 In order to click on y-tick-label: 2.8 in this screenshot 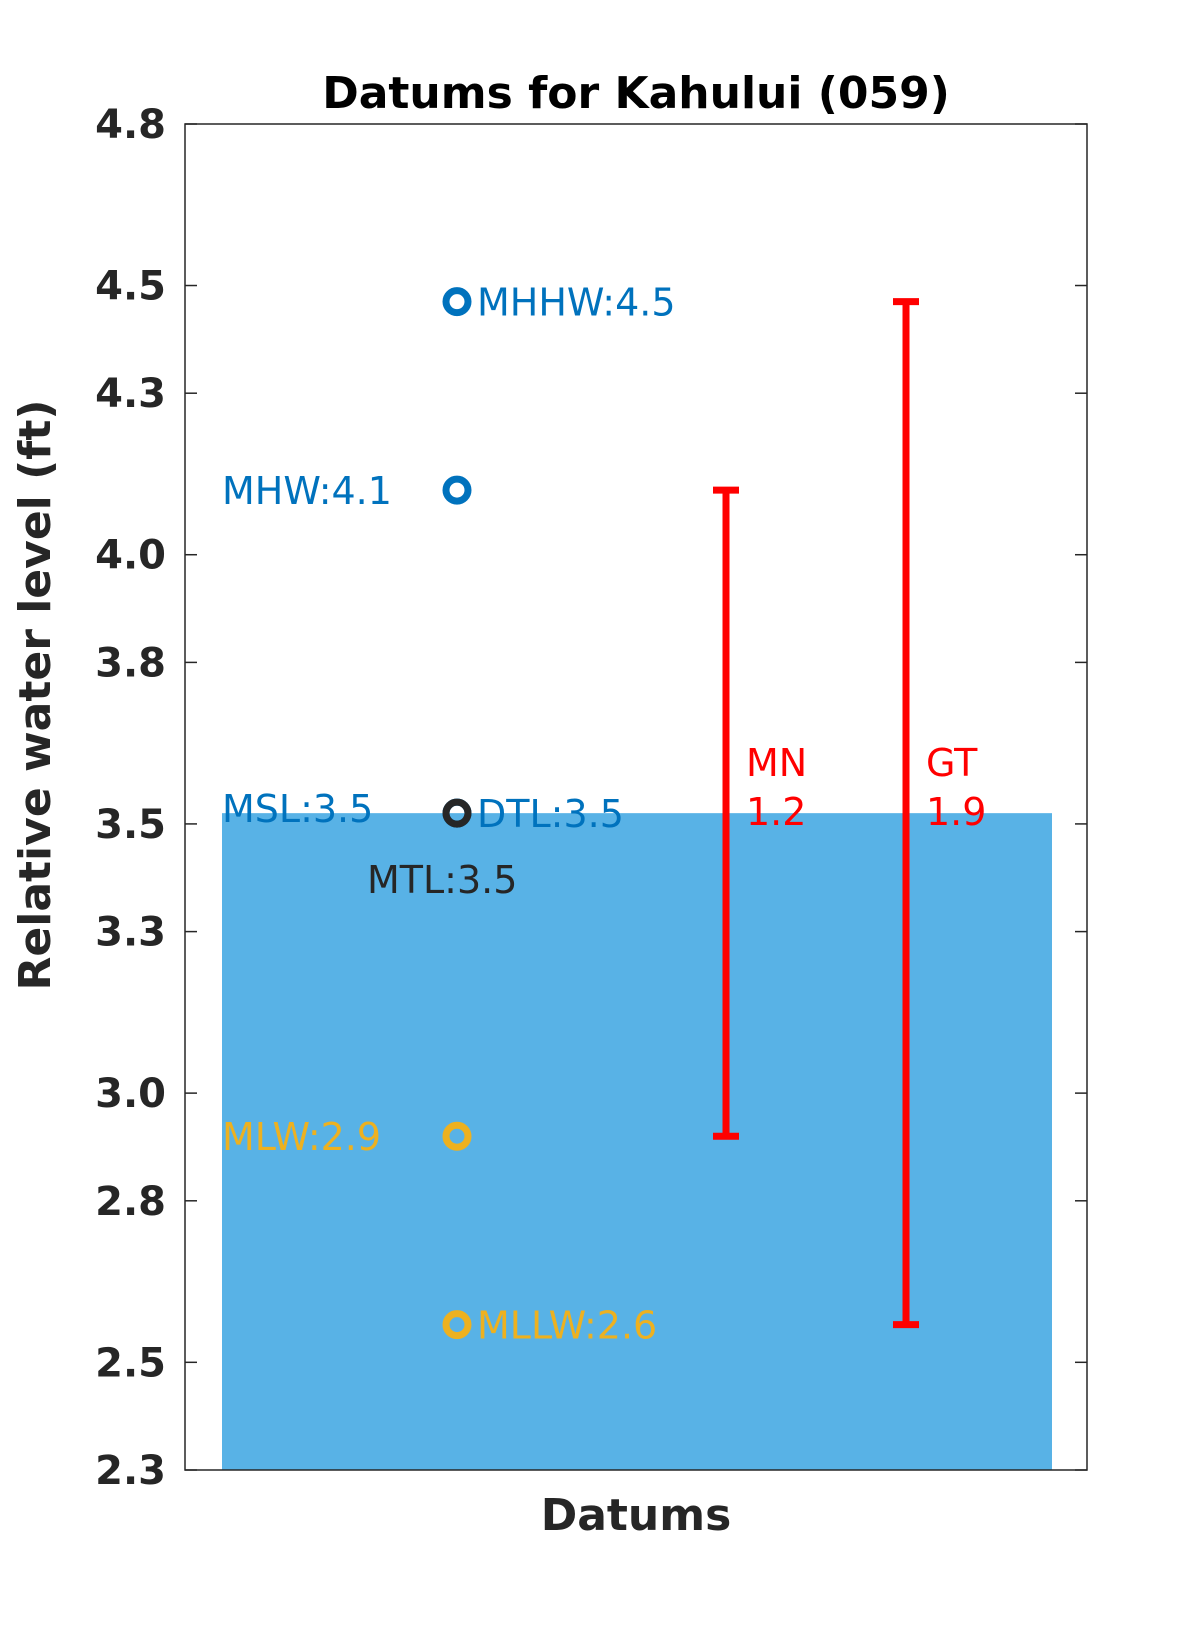, I will do `click(130, 1202)`.